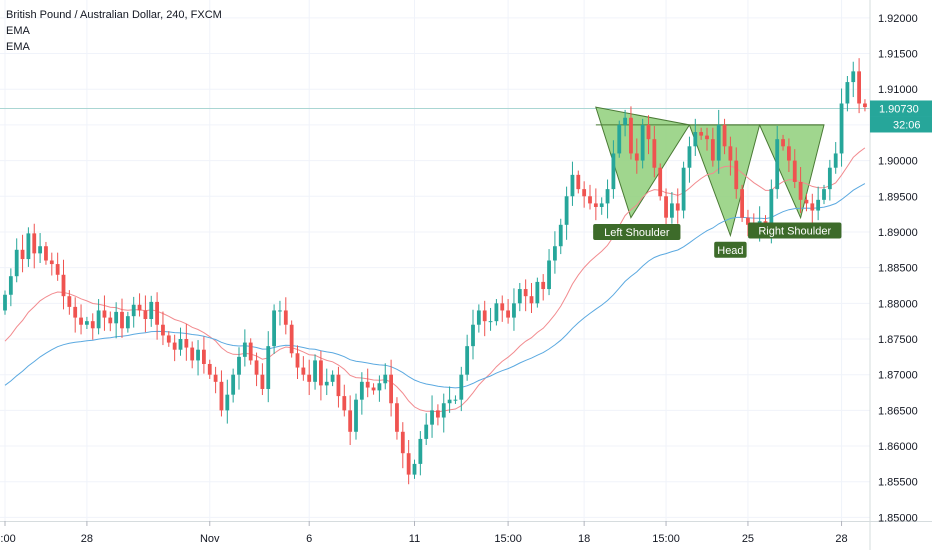 The height and width of the screenshot is (550, 932). Describe the element at coordinates (717, 240) in the screenshot. I see `pattern-labels: Left Shoulder Head Right Shoulder` at that location.